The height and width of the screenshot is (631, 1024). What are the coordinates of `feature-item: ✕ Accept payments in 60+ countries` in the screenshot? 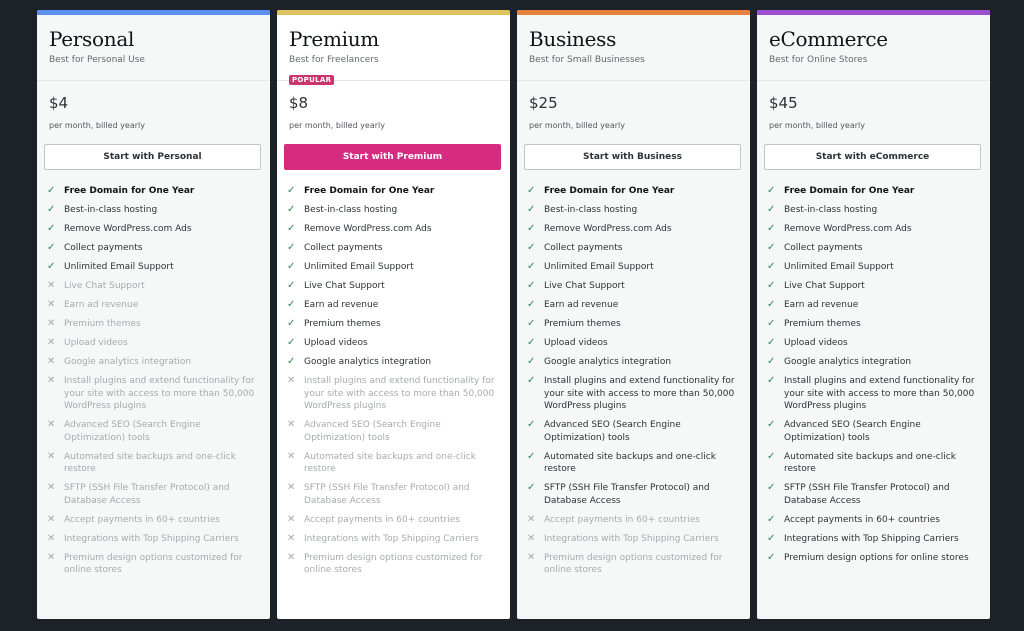 It's located at (394, 520).